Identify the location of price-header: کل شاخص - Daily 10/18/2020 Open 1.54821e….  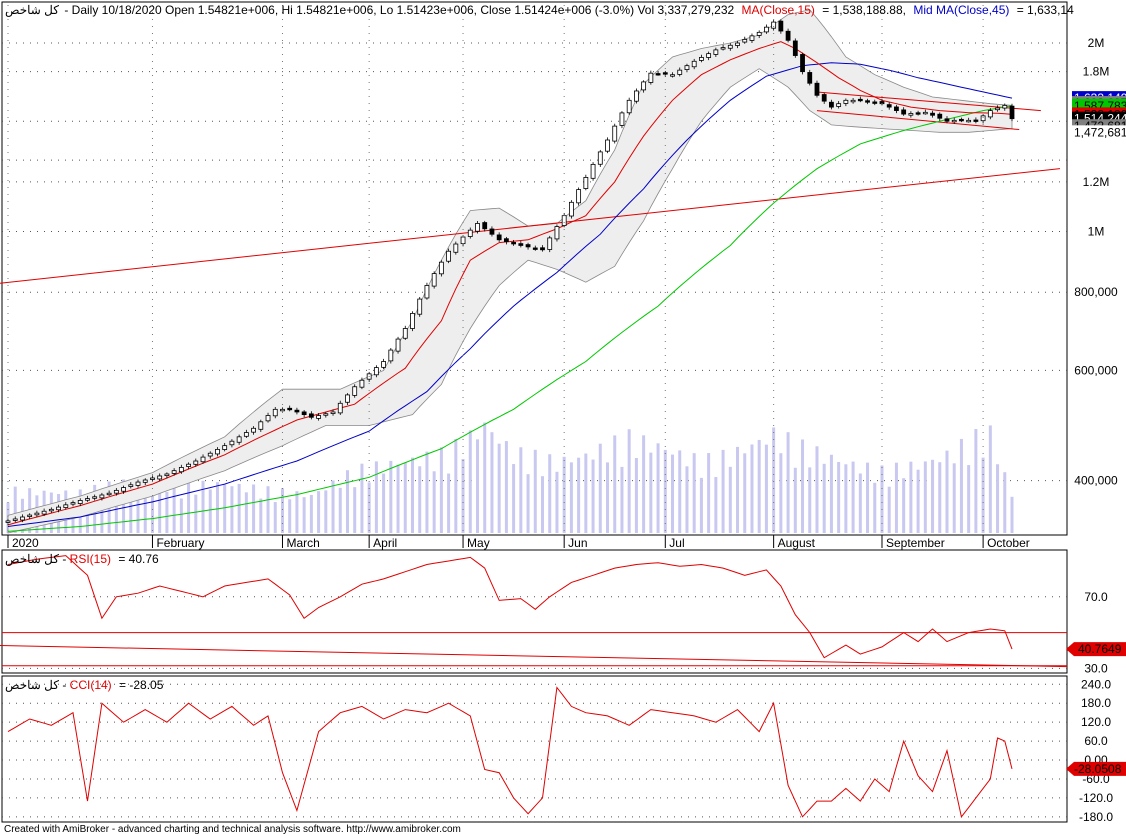
(539, 10).